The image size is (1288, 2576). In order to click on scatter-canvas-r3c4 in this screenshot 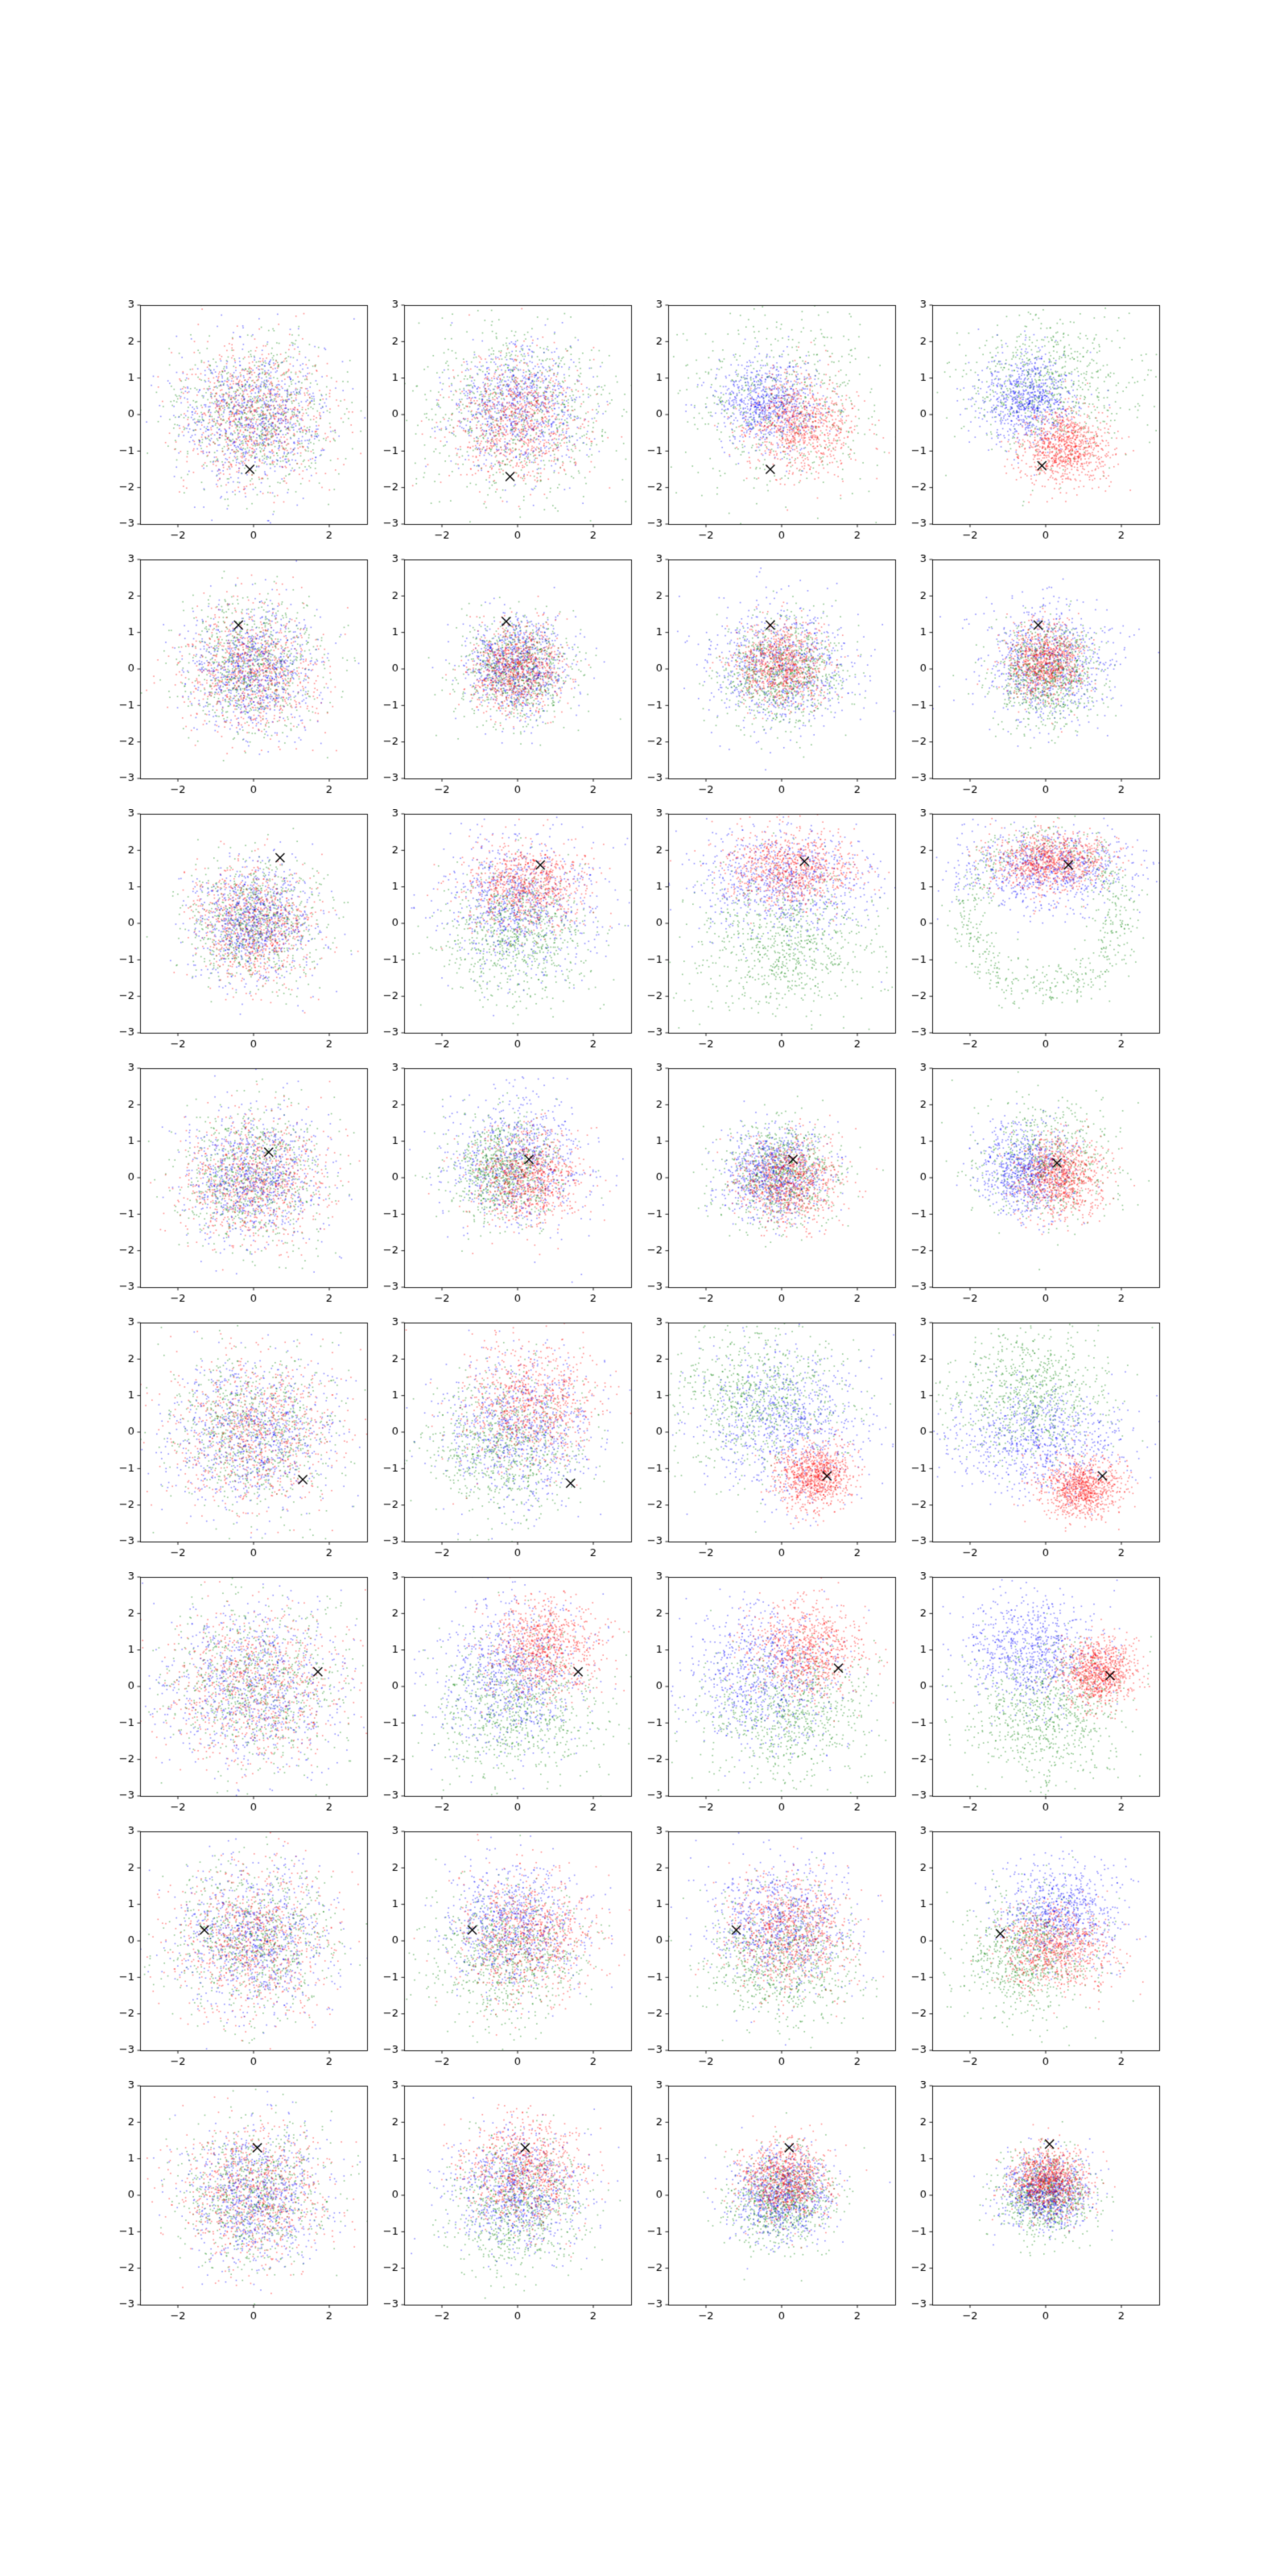, I will do `click(1032, 936)`.